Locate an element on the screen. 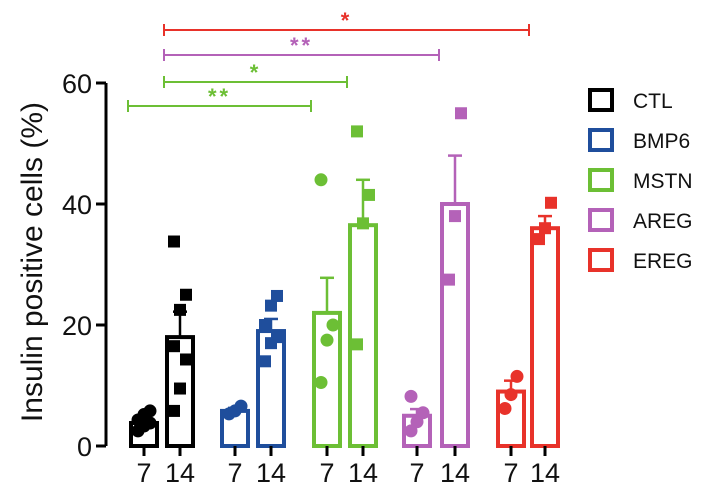 The height and width of the screenshot is (496, 719). y-axis-label: Insulin positive cells (%) is located at coordinates (32, 262).